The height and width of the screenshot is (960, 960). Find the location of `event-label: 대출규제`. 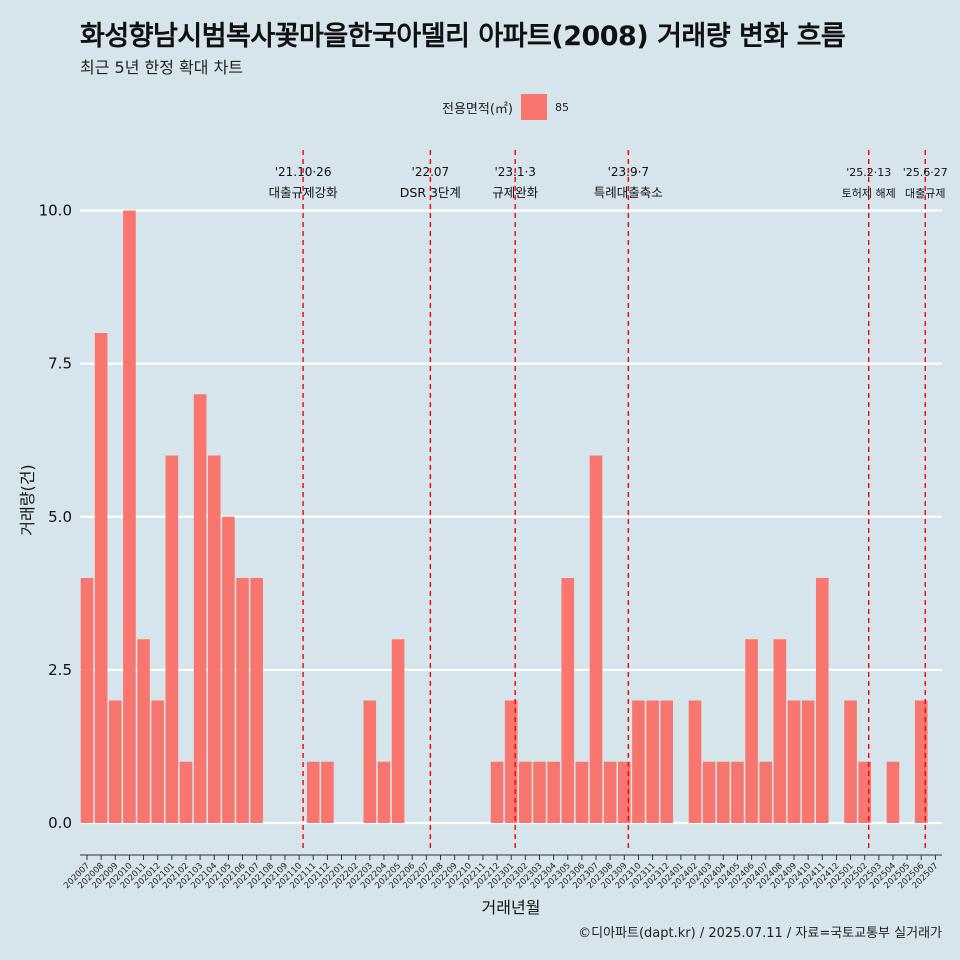

event-label: 대출규제 is located at coordinates (925, 193).